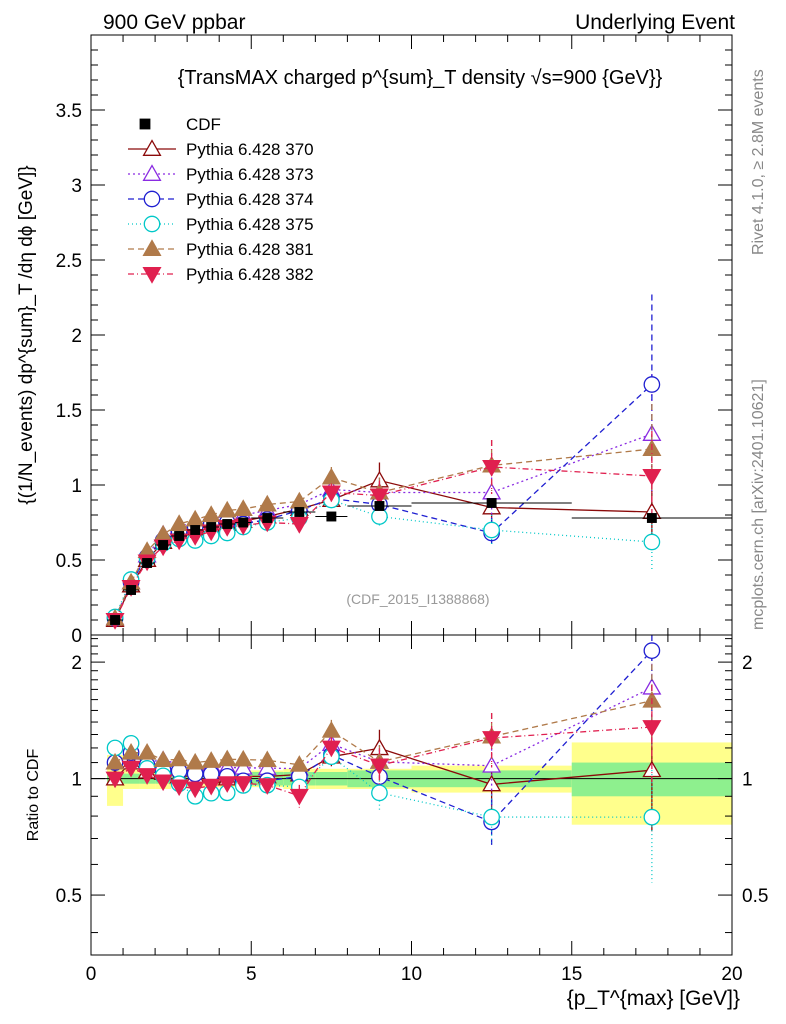 The image size is (786, 1024). What do you see at coordinates (69, 111) in the screenshot?
I see `y-tick-label: 3.5` at bounding box center [69, 111].